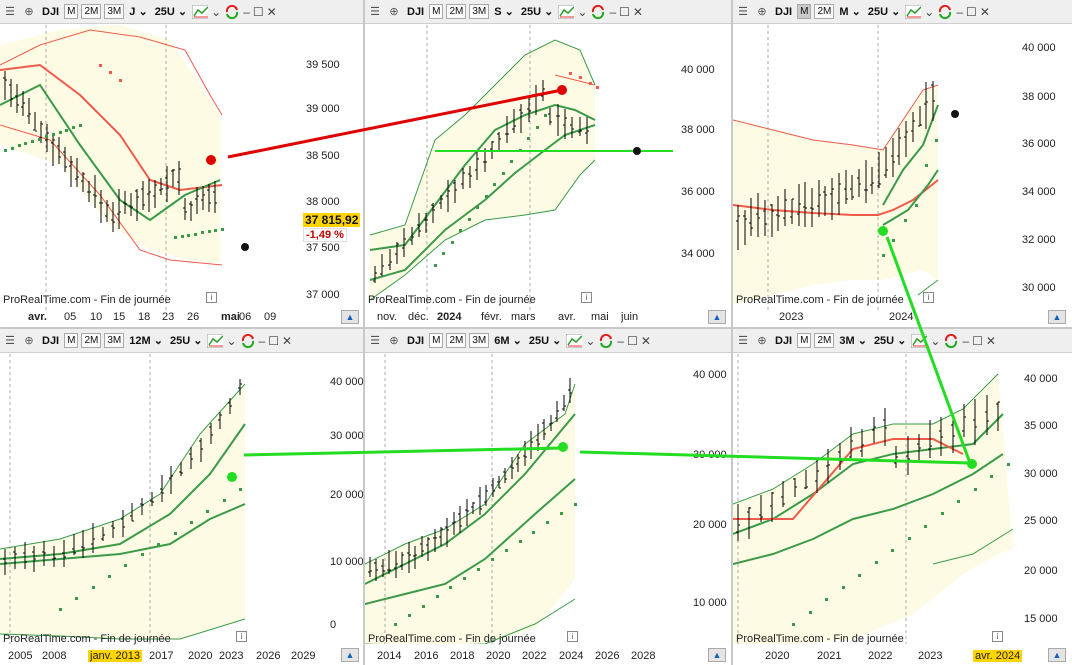 This screenshot has width=1072, height=665. I want to click on period-select: S ⌄, so click(504, 11).